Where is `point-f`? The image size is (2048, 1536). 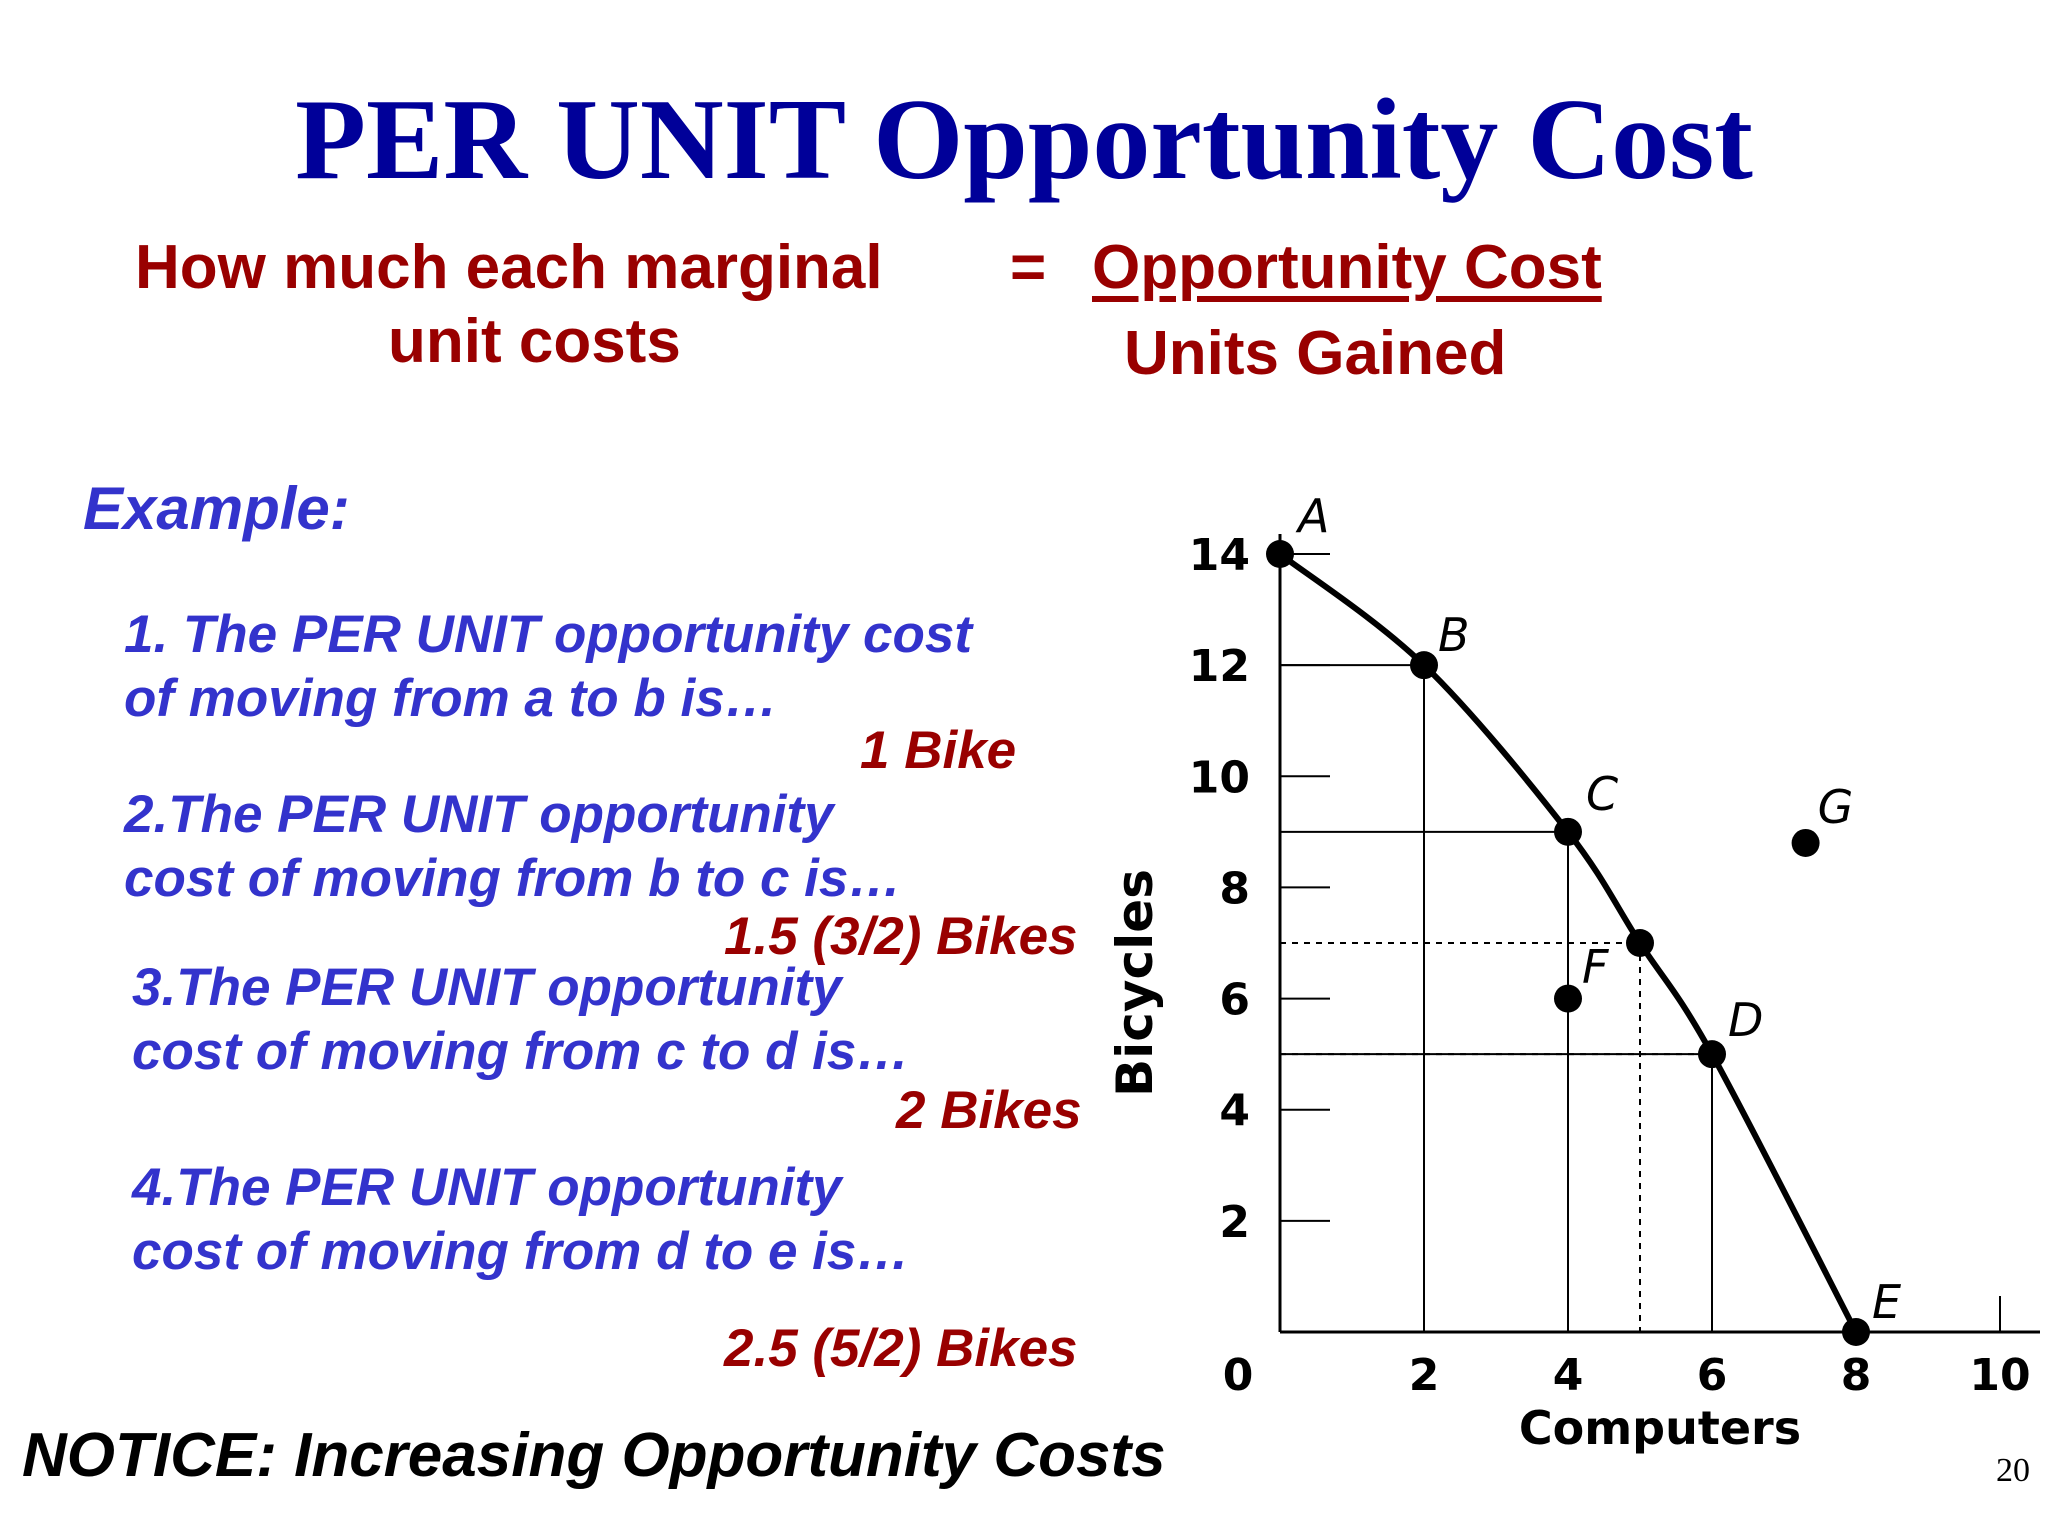 point-f is located at coordinates (1568, 998).